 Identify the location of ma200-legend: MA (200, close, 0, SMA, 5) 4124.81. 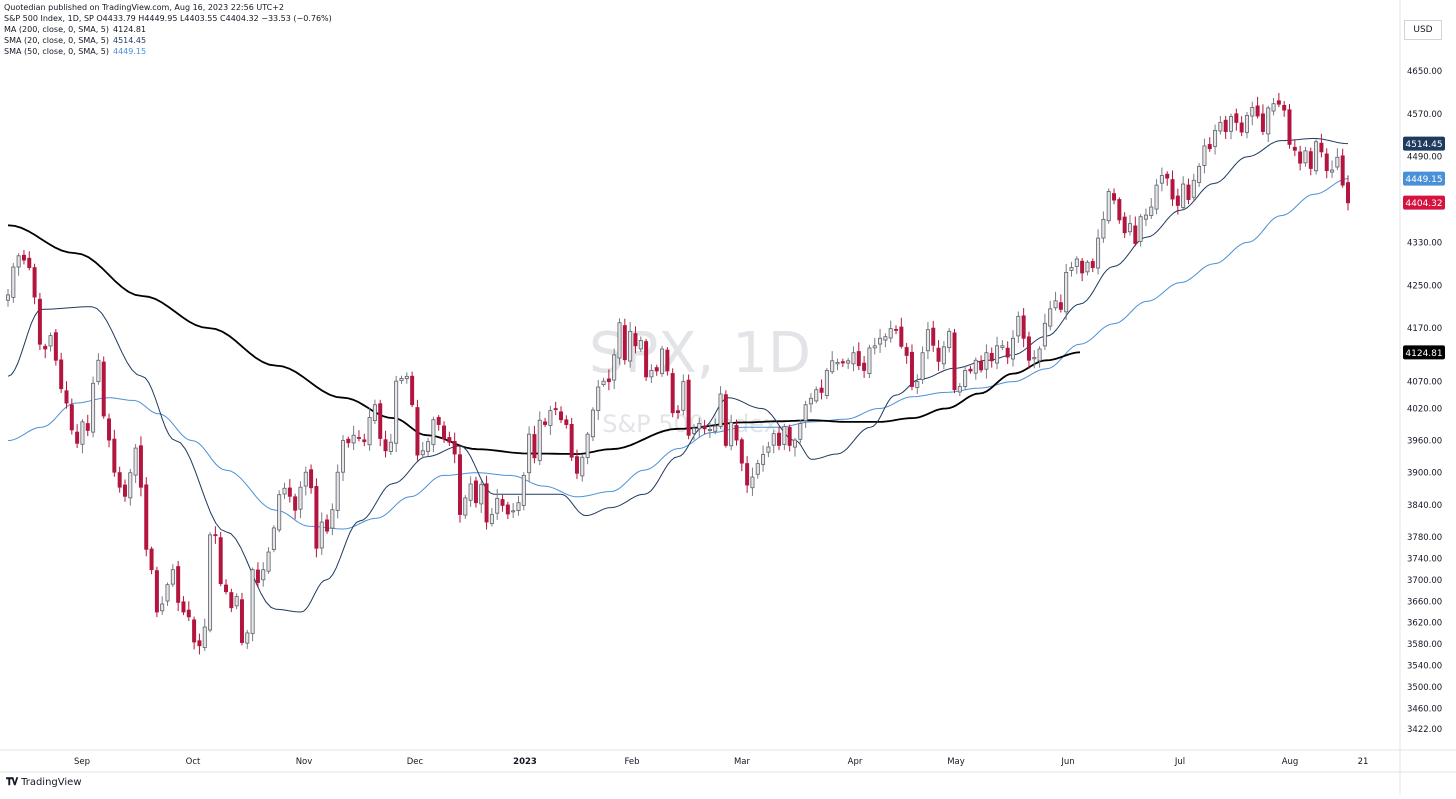
(168, 29).